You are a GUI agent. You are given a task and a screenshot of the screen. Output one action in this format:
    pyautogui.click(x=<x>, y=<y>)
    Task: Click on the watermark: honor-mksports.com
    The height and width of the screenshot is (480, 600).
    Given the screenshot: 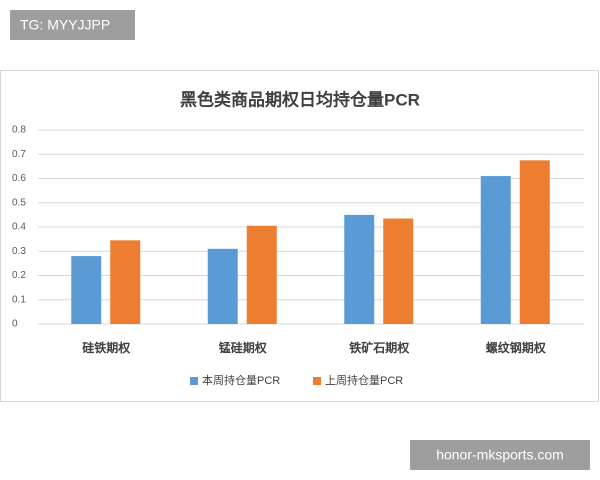 What is the action you would take?
    pyautogui.click(x=500, y=455)
    